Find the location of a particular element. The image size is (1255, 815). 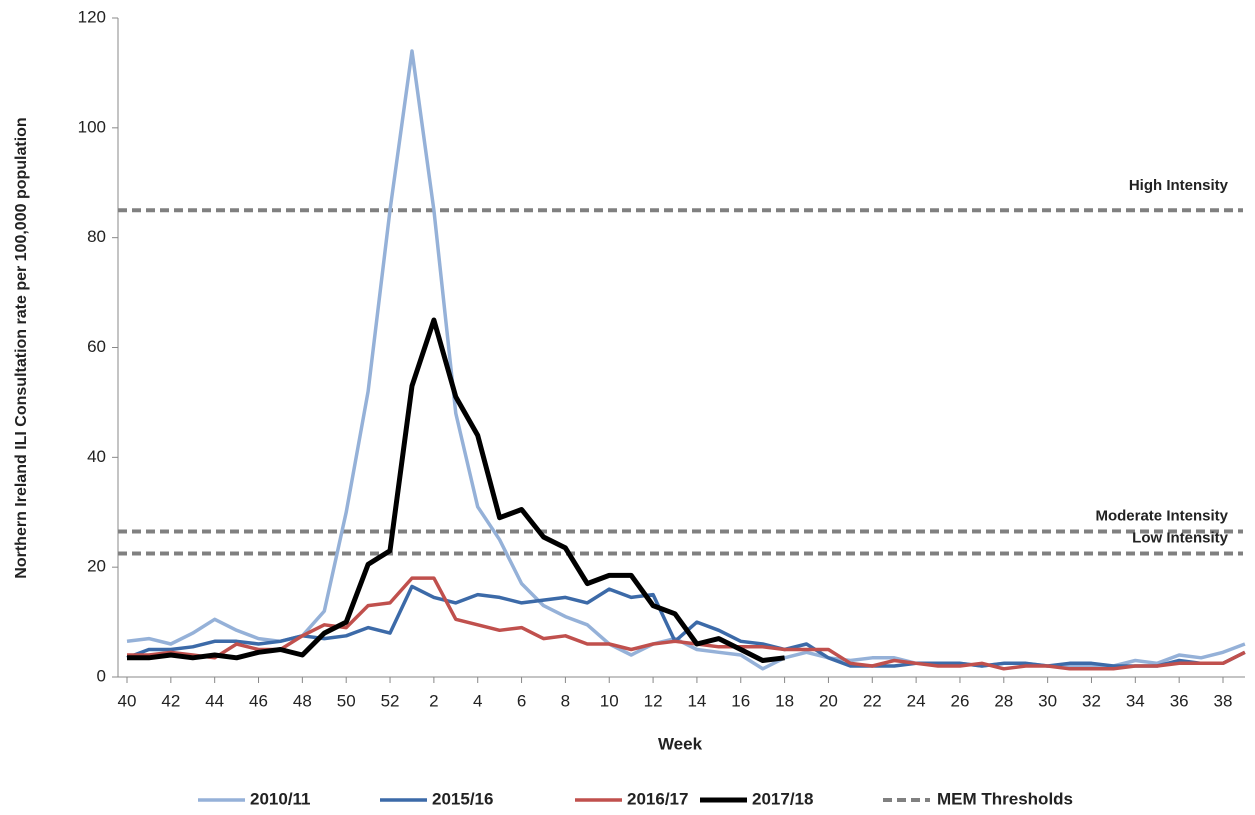

legend-label: 2016/17 is located at coordinates (657, 798).